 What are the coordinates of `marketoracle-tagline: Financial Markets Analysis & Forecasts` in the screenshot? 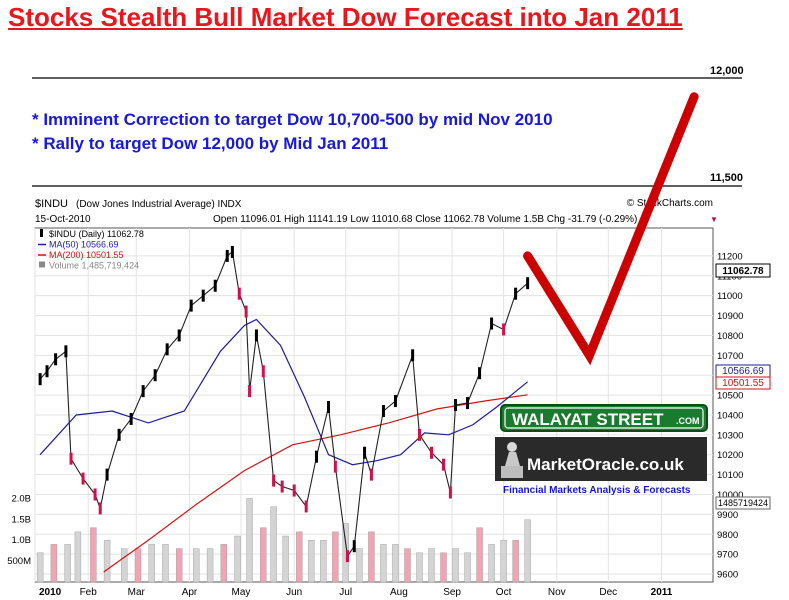 It's located at (597, 490).